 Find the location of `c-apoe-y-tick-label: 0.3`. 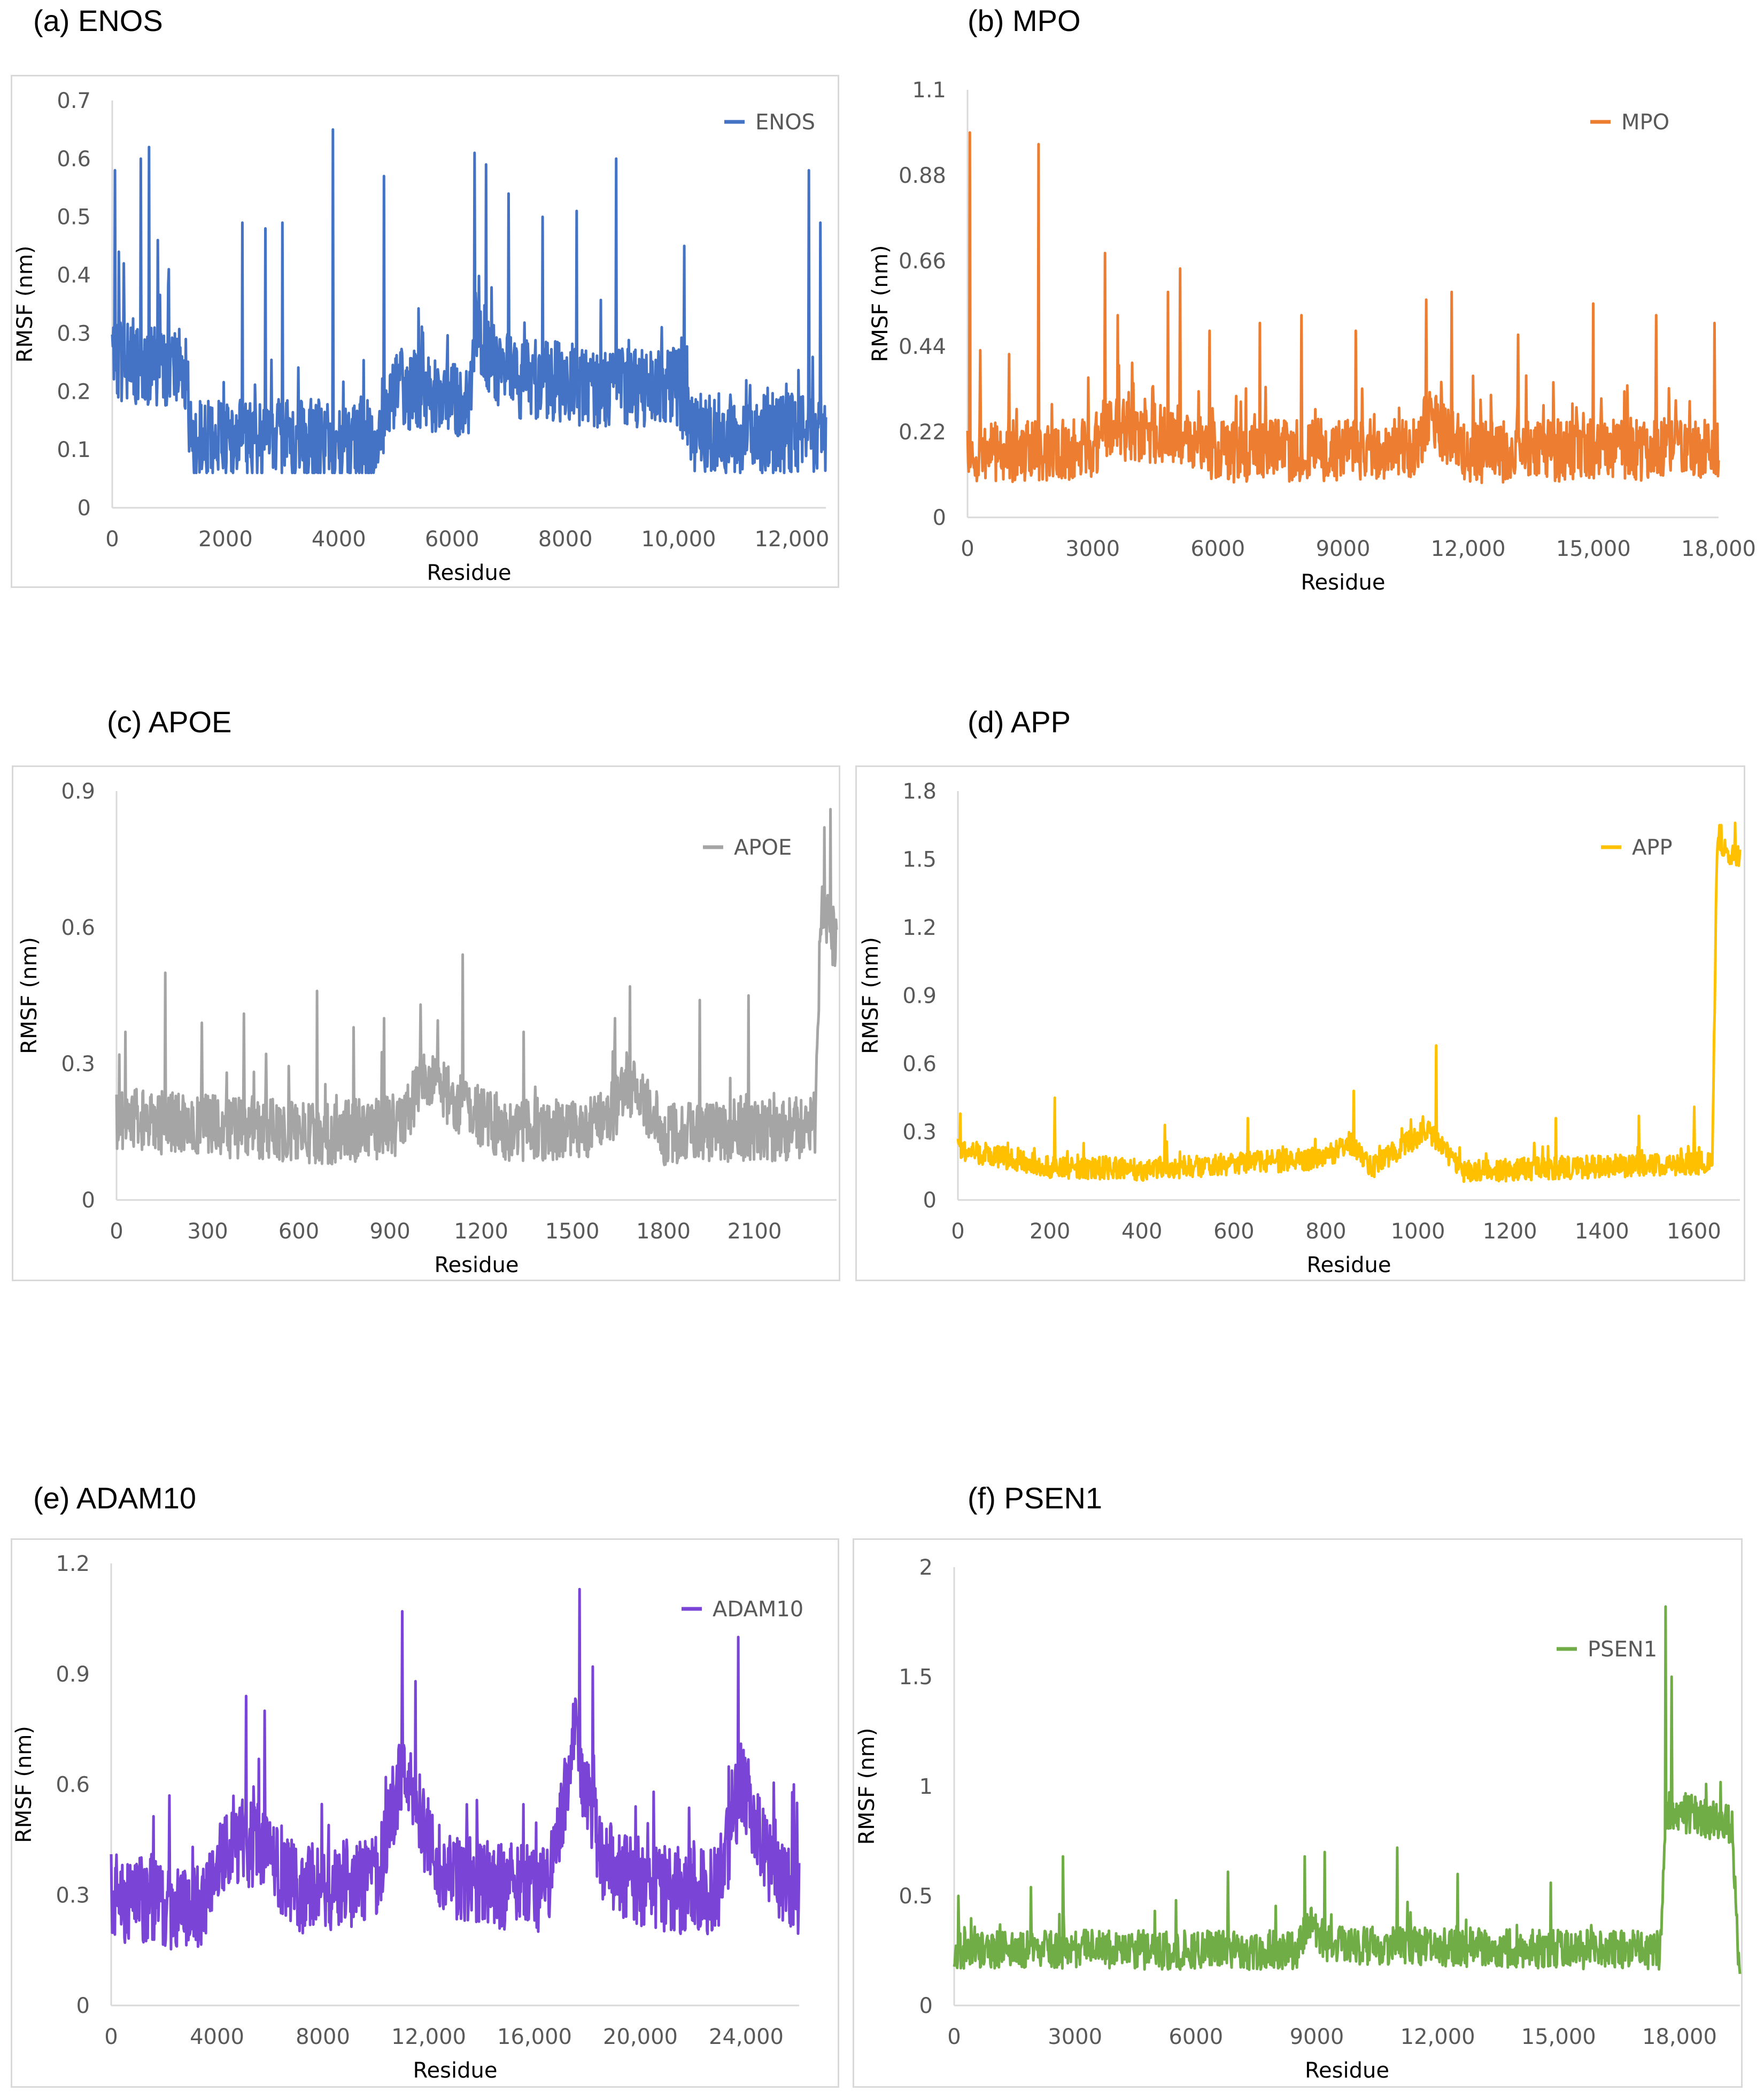

c-apoe-y-tick-label: 0.3 is located at coordinates (78, 1064).